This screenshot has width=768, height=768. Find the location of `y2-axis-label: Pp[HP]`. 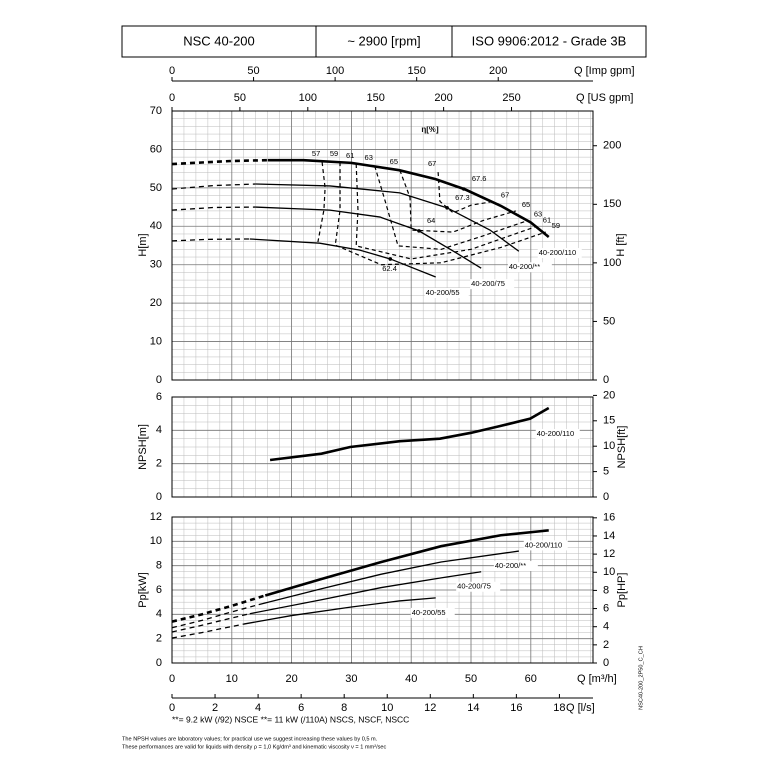

y2-axis-label: Pp[HP] is located at coordinates (622, 590).